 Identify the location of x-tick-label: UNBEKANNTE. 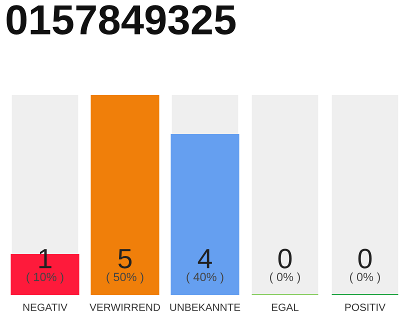
(205, 307).